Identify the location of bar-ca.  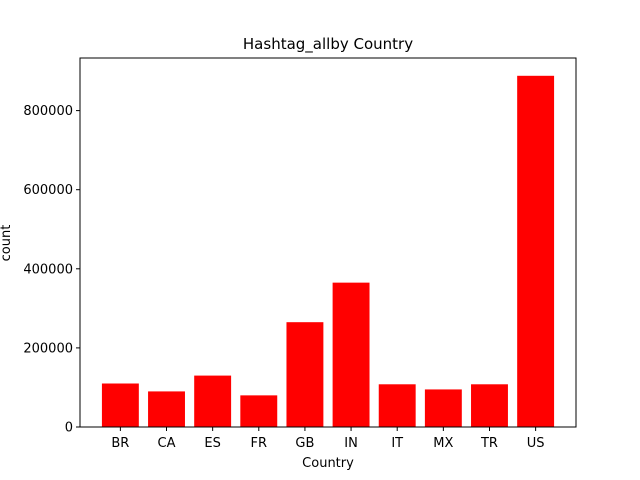
(166, 409).